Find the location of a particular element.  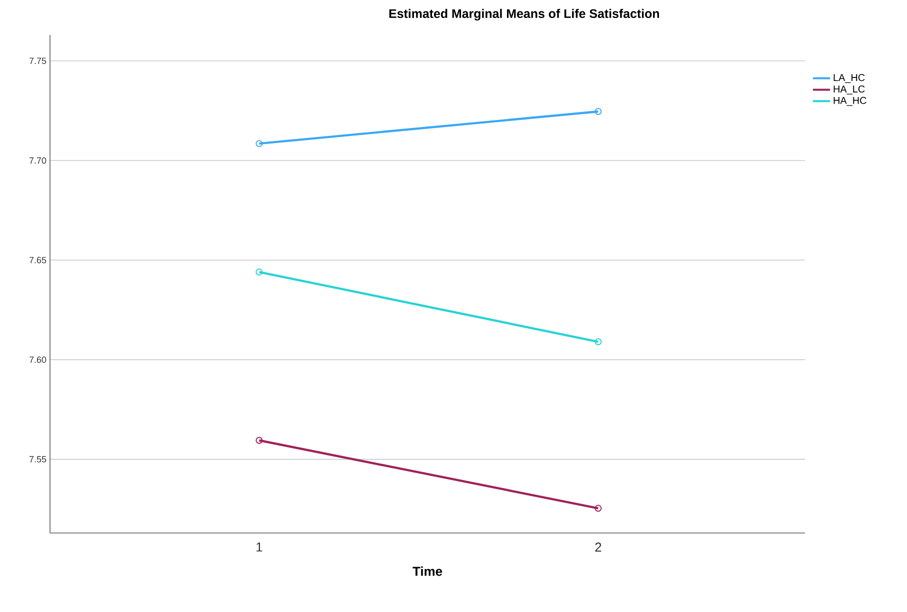

legend-label: LA_HC is located at coordinates (849, 78).